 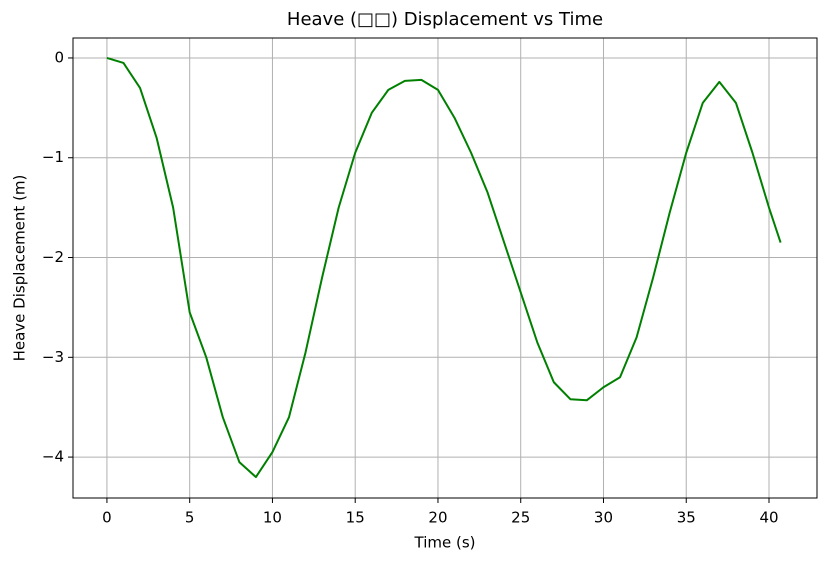 I want to click on y-tick-label: −4, so click(x=53, y=457).